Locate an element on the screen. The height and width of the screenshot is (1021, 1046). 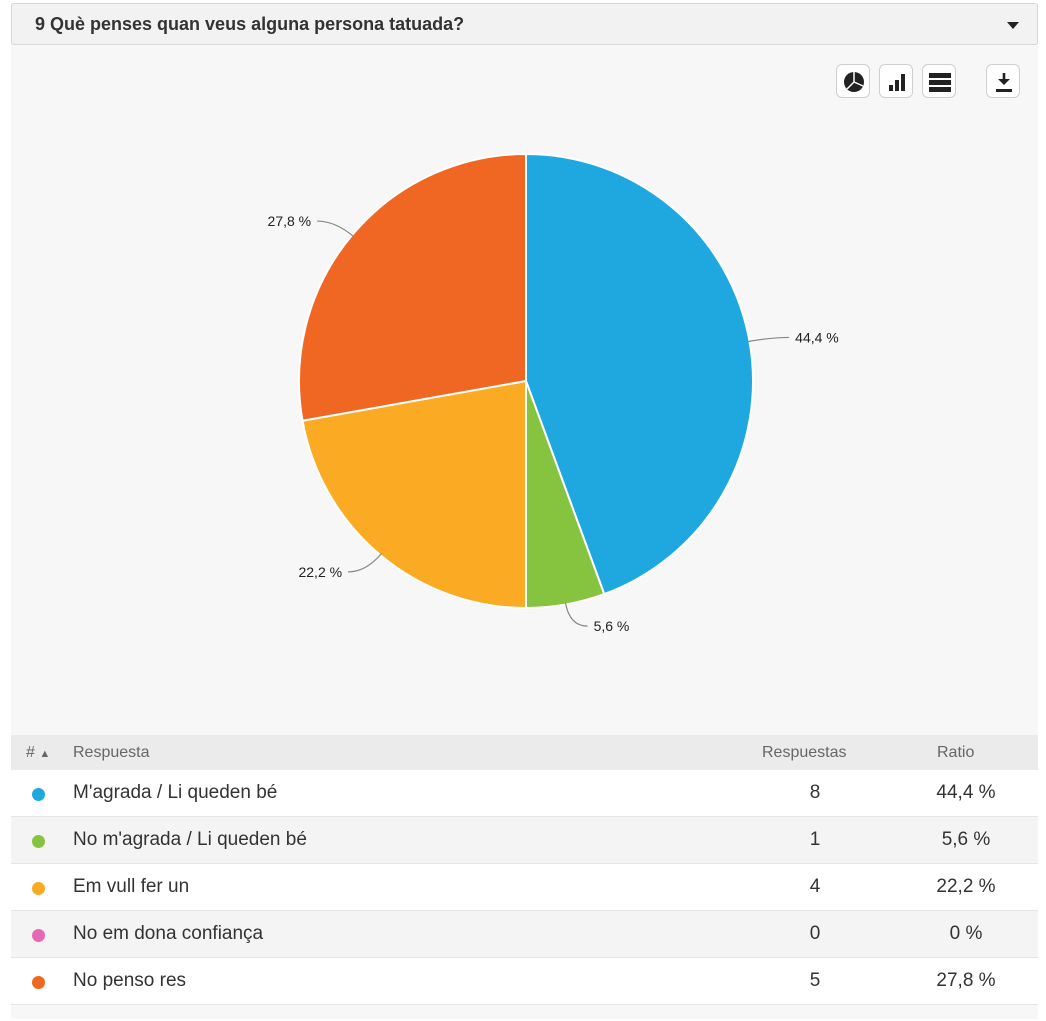
caret-down-icon is located at coordinates (1013, 25).